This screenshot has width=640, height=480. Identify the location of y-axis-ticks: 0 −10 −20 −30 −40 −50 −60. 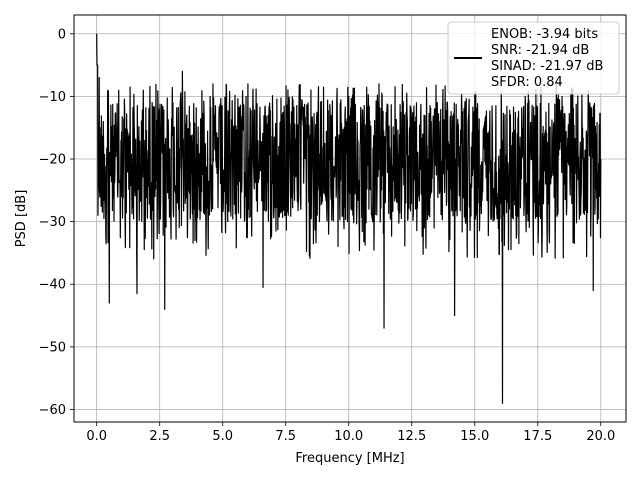
(56, 222).